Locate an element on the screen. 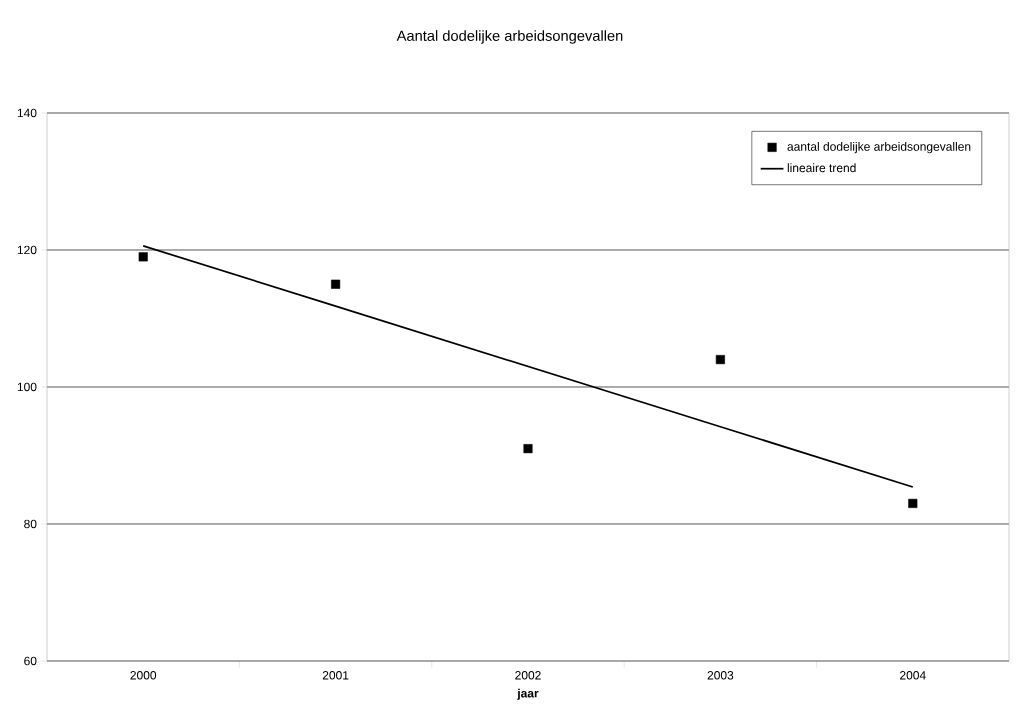 The width and height of the screenshot is (1021, 727). y-tick-label: 60 is located at coordinates (30, 661).